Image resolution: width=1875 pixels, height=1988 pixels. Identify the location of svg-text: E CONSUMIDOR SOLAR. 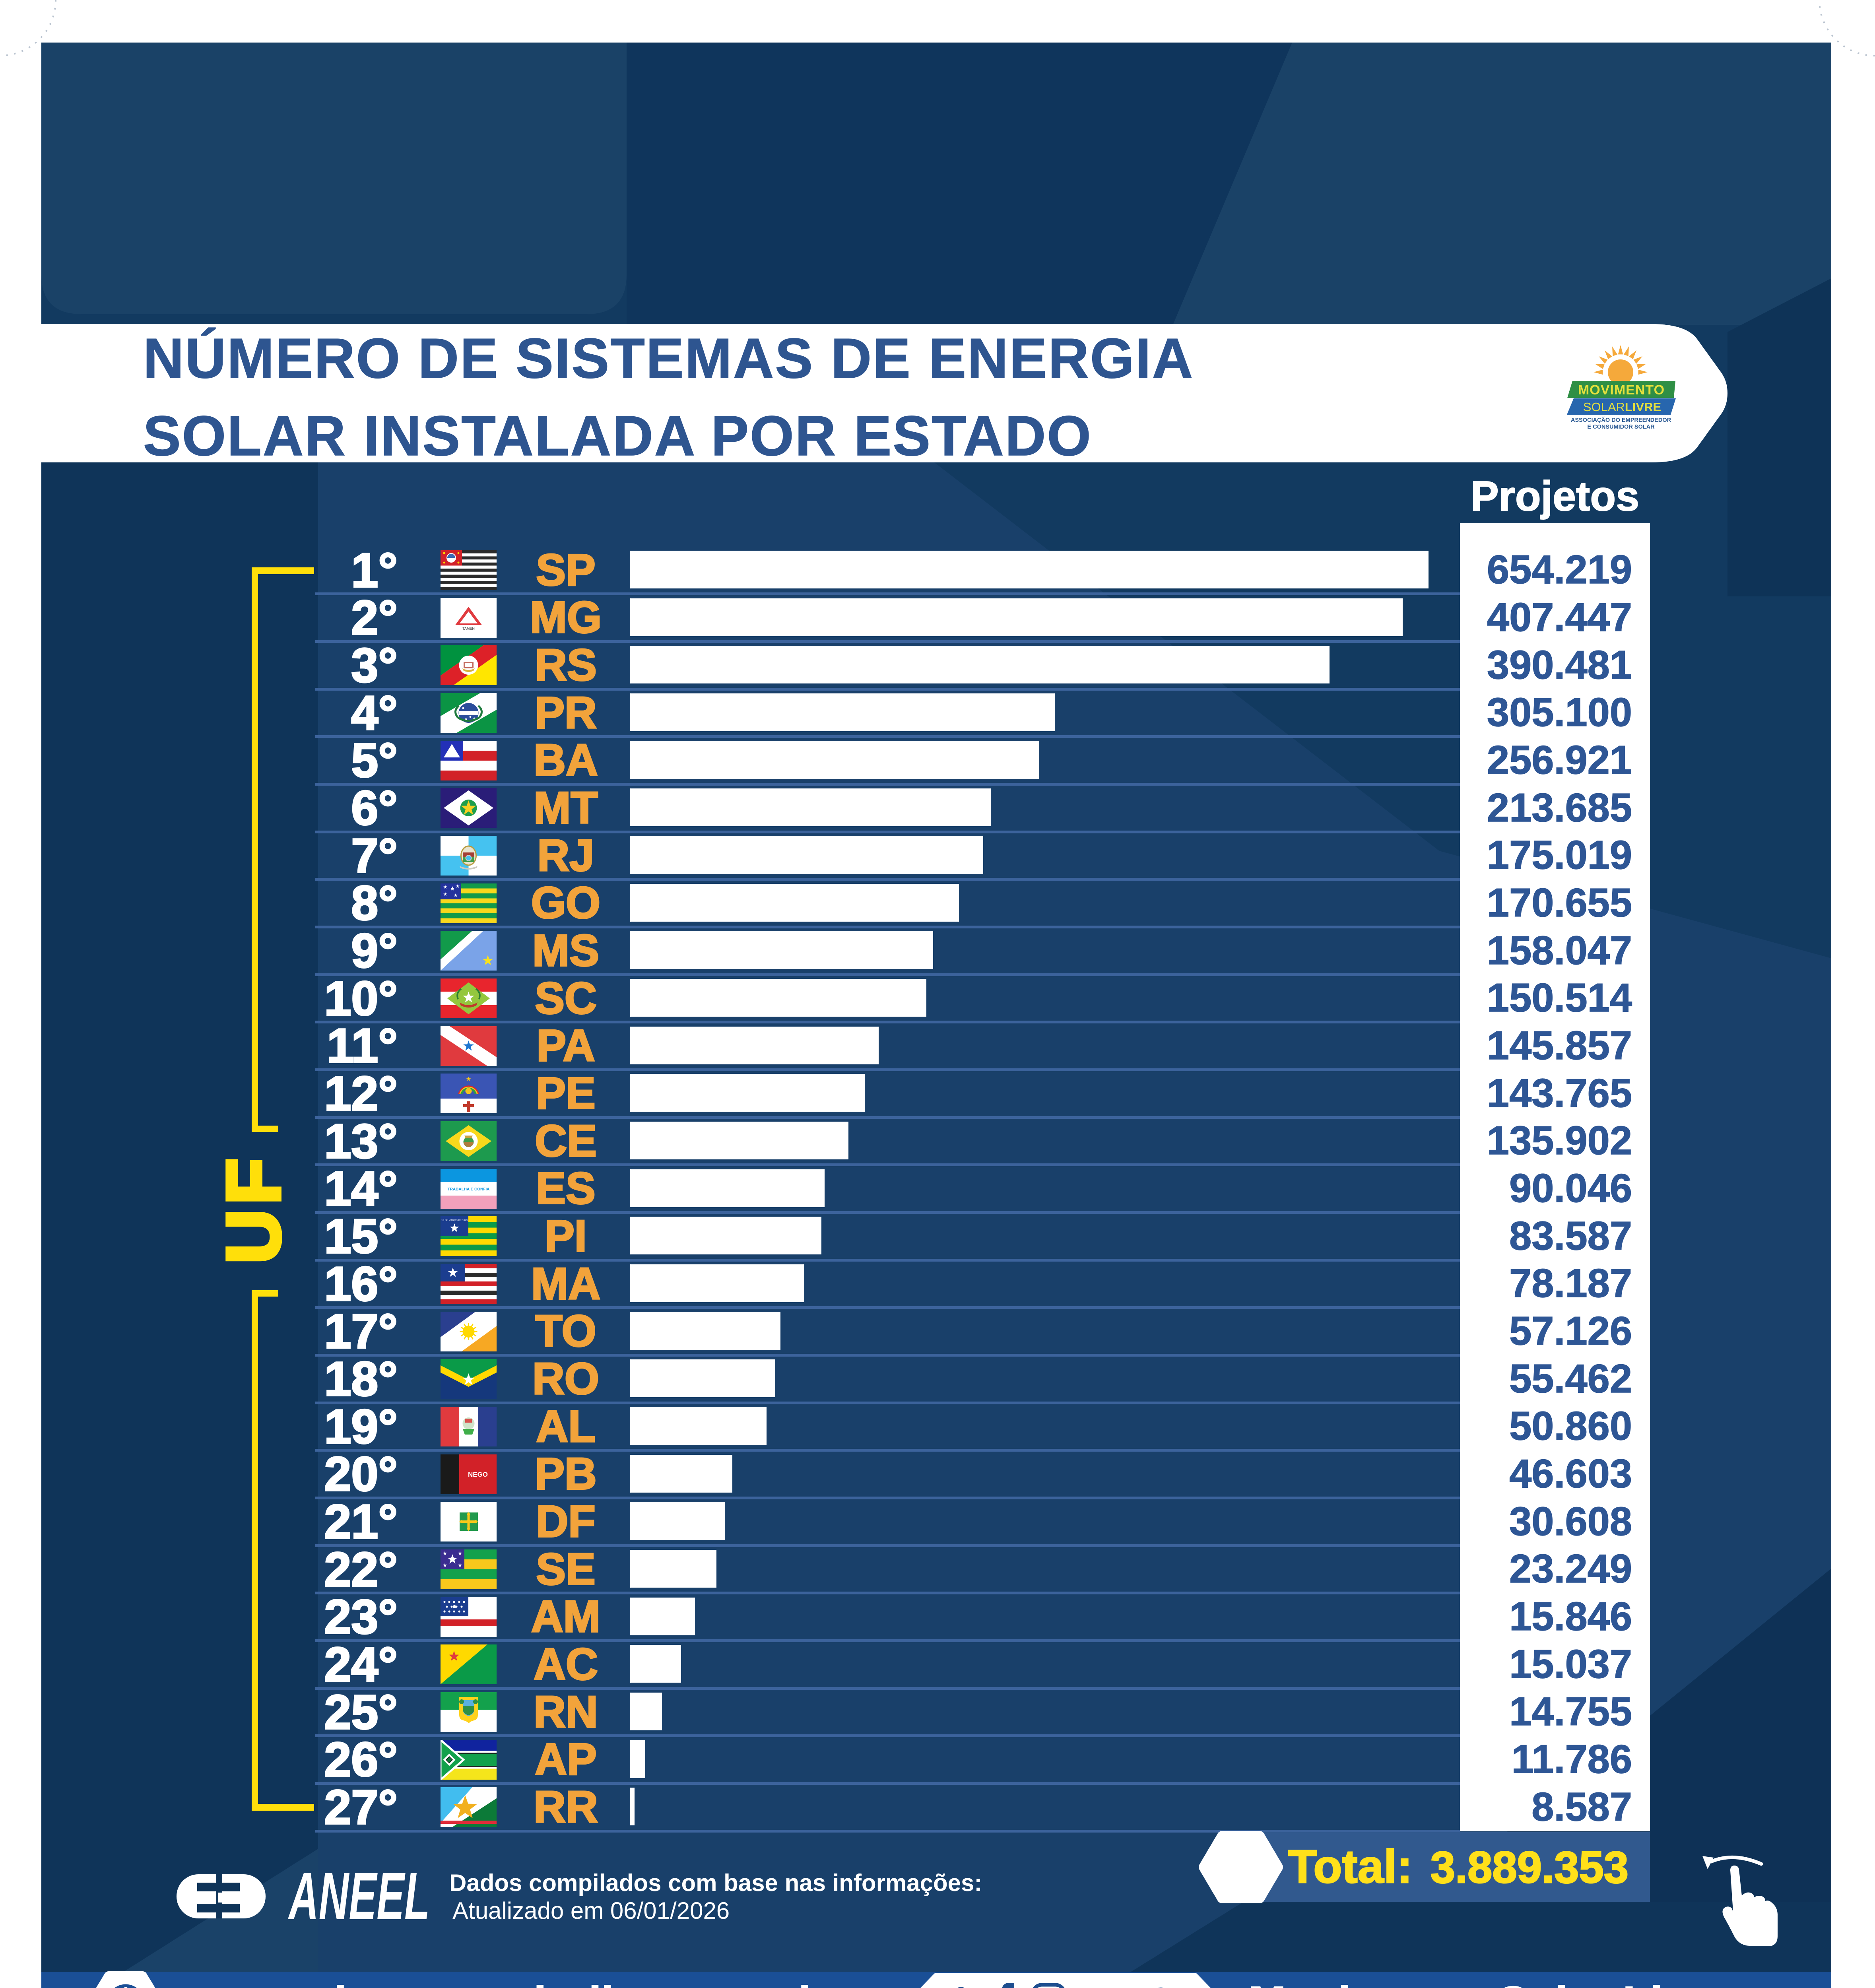
(1621, 427).